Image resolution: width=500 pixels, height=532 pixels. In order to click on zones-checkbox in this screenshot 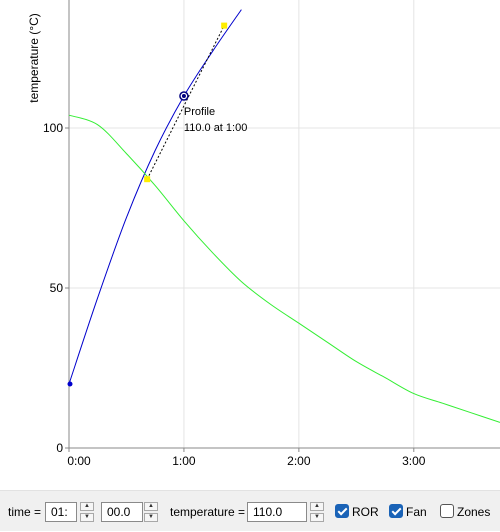, I will do `click(447, 511)`.